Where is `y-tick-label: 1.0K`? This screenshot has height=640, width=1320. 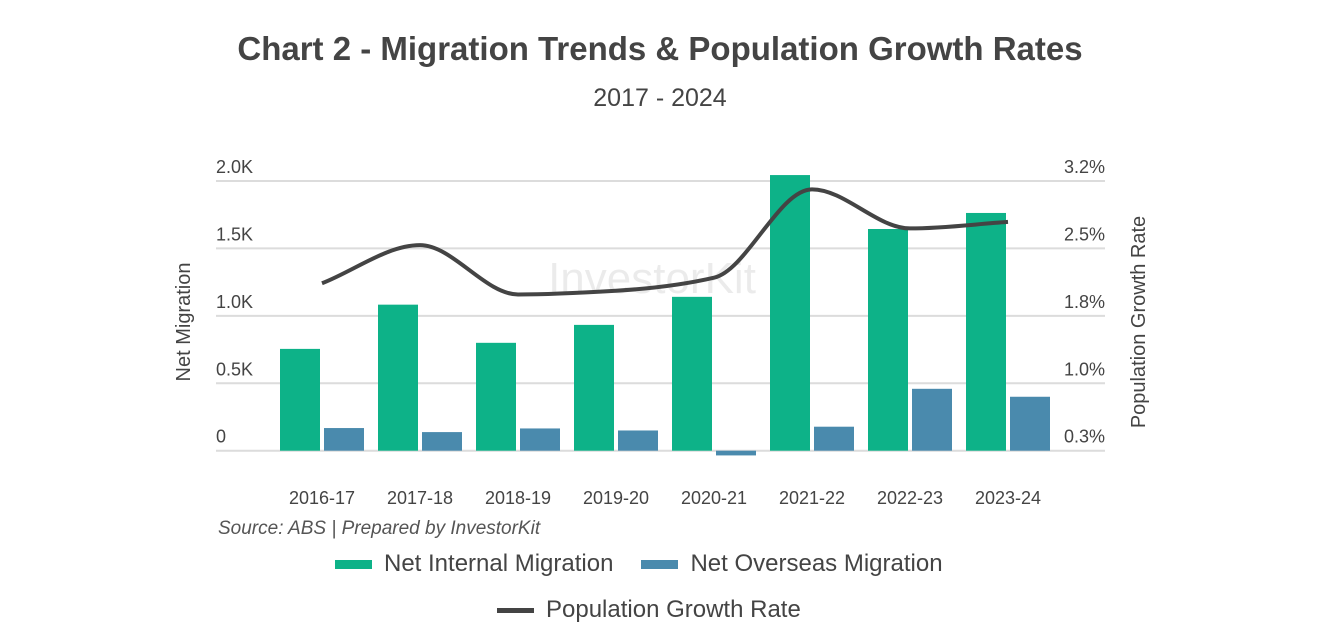
y-tick-label: 1.0K is located at coordinates (234, 302).